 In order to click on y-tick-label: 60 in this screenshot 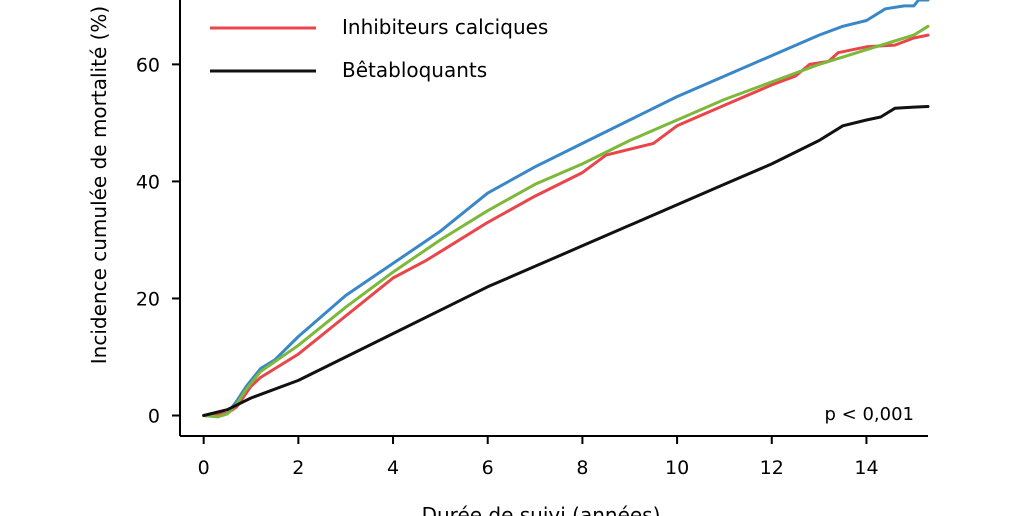, I will do `click(148, 65)`.